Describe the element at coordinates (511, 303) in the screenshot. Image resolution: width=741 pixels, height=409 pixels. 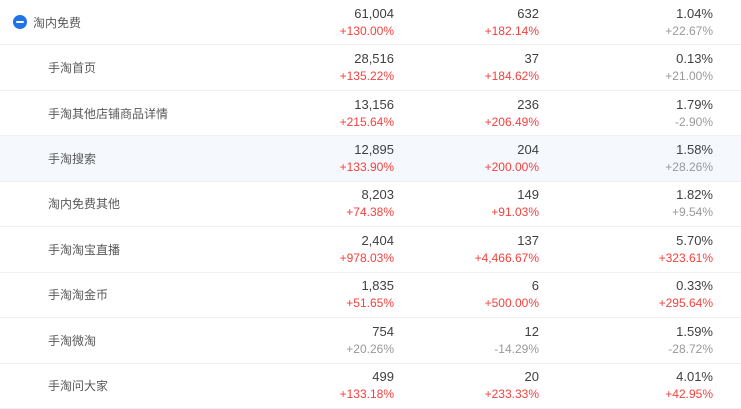
I see `buyers-change: +500.00%` at that location.